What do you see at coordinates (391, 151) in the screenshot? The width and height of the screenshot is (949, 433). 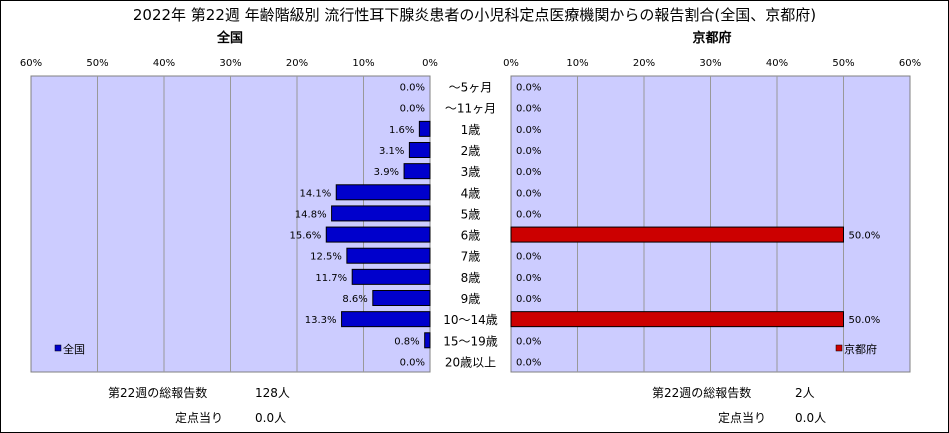 I see `data-label-0-3: 3.1%` at bounding box center [391, 151].